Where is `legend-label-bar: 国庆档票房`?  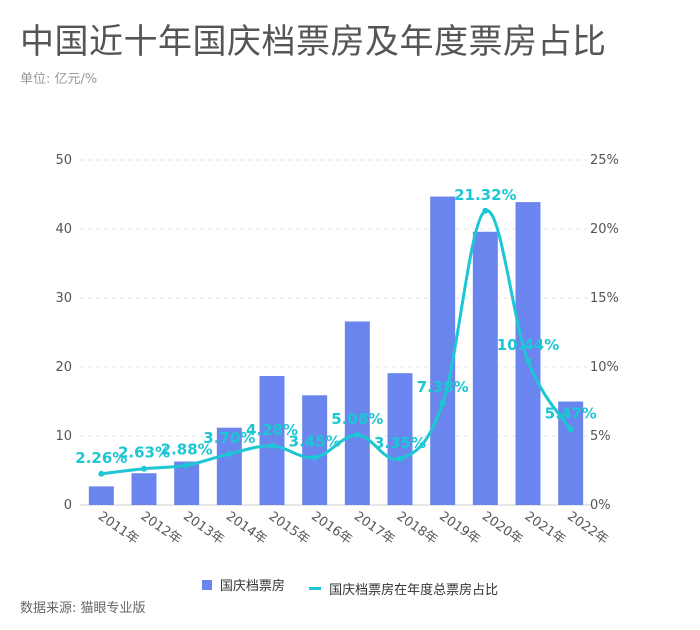
legend-label-bar: 国庆档票房 is located at coordinates (252, 586).